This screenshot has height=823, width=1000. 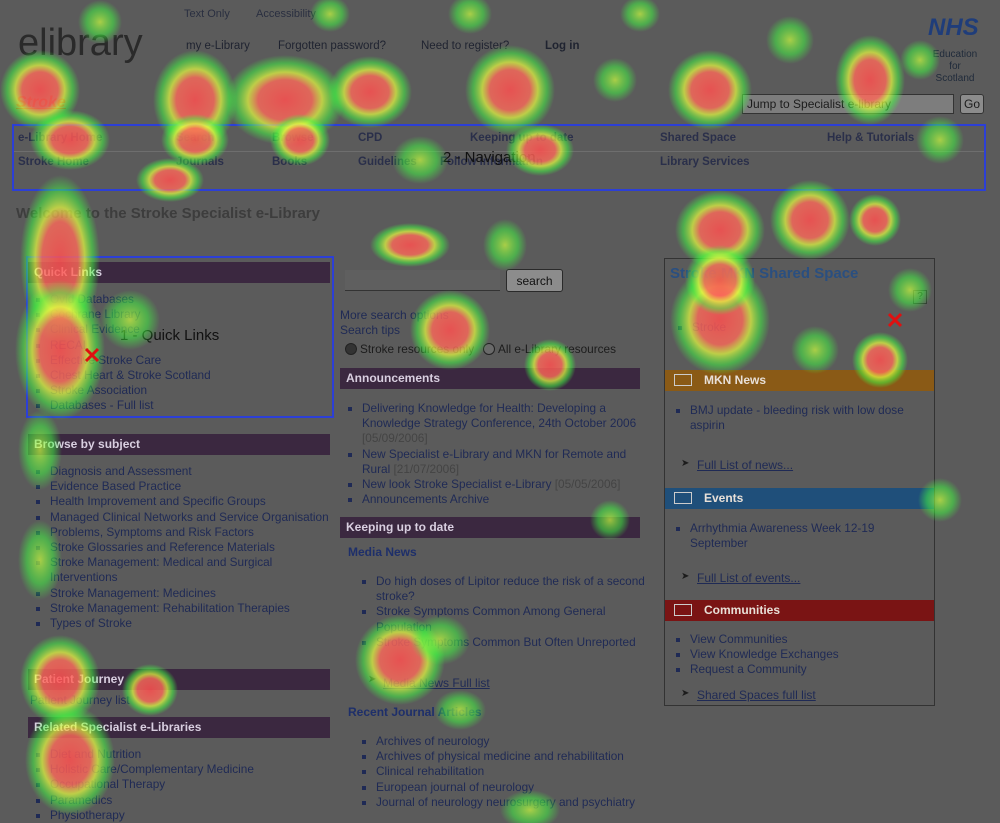 I want to click on radio-label: All e-Library resources, so click(x=557, y=349).